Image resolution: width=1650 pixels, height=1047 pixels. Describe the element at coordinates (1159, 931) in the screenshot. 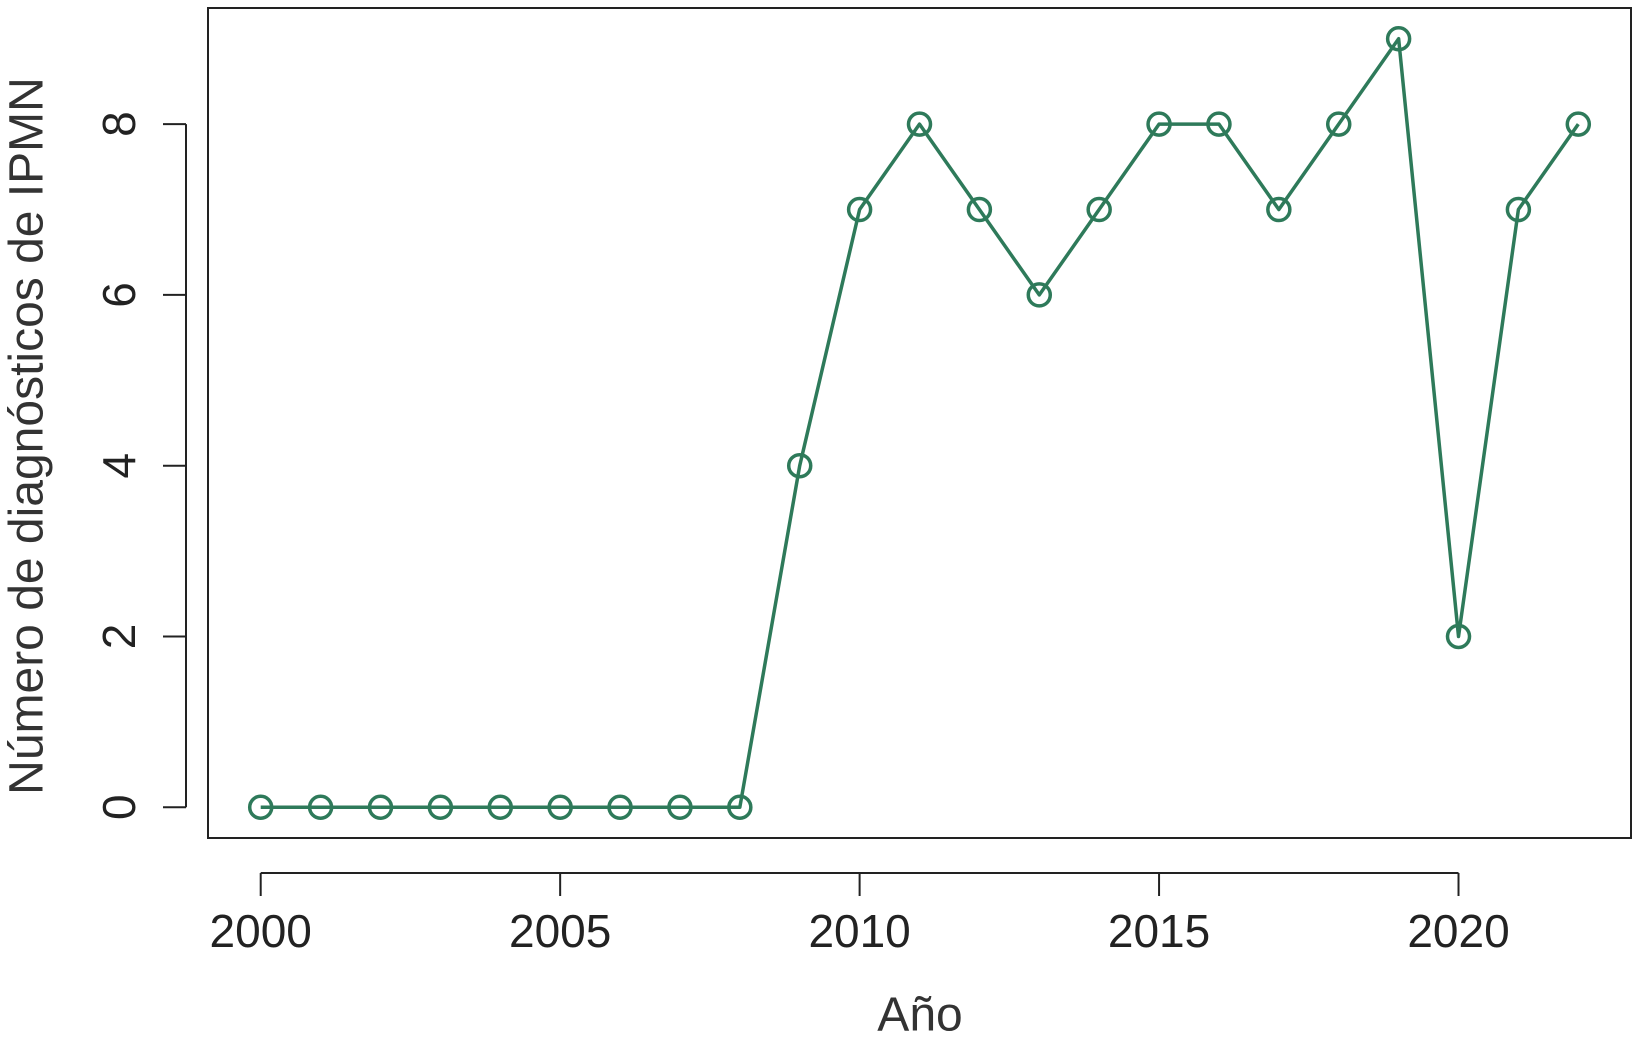

I see `x-tick-label: 2015` at that location.